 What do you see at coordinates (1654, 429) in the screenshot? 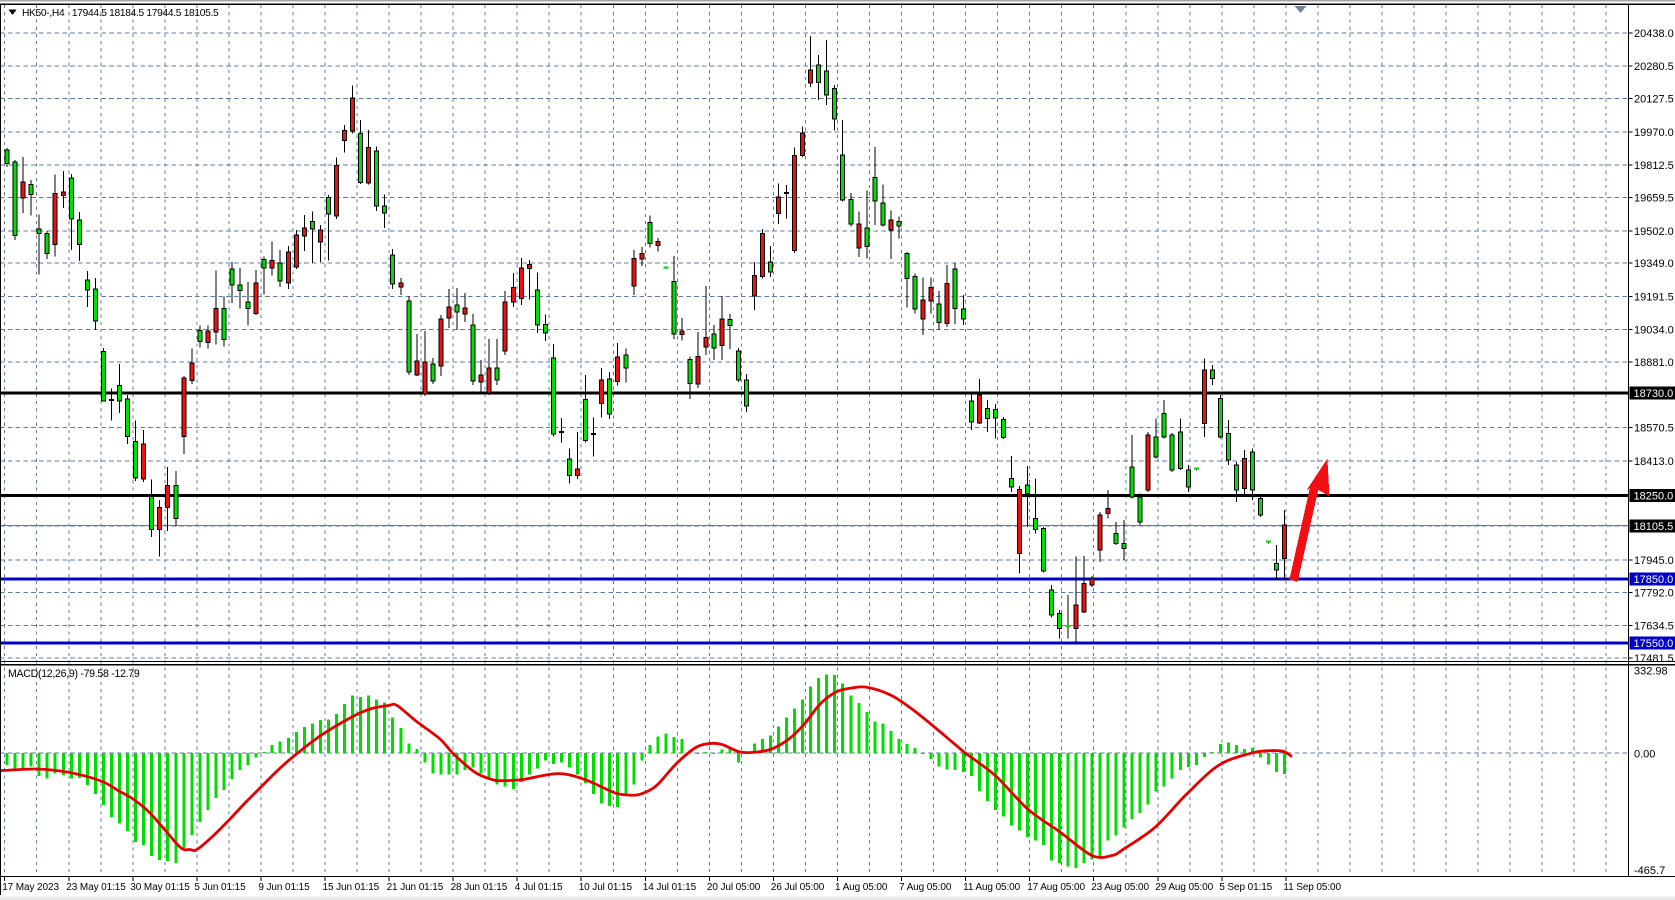
I see `svg-text: 18570.5` at bounding box center [1654, 429].